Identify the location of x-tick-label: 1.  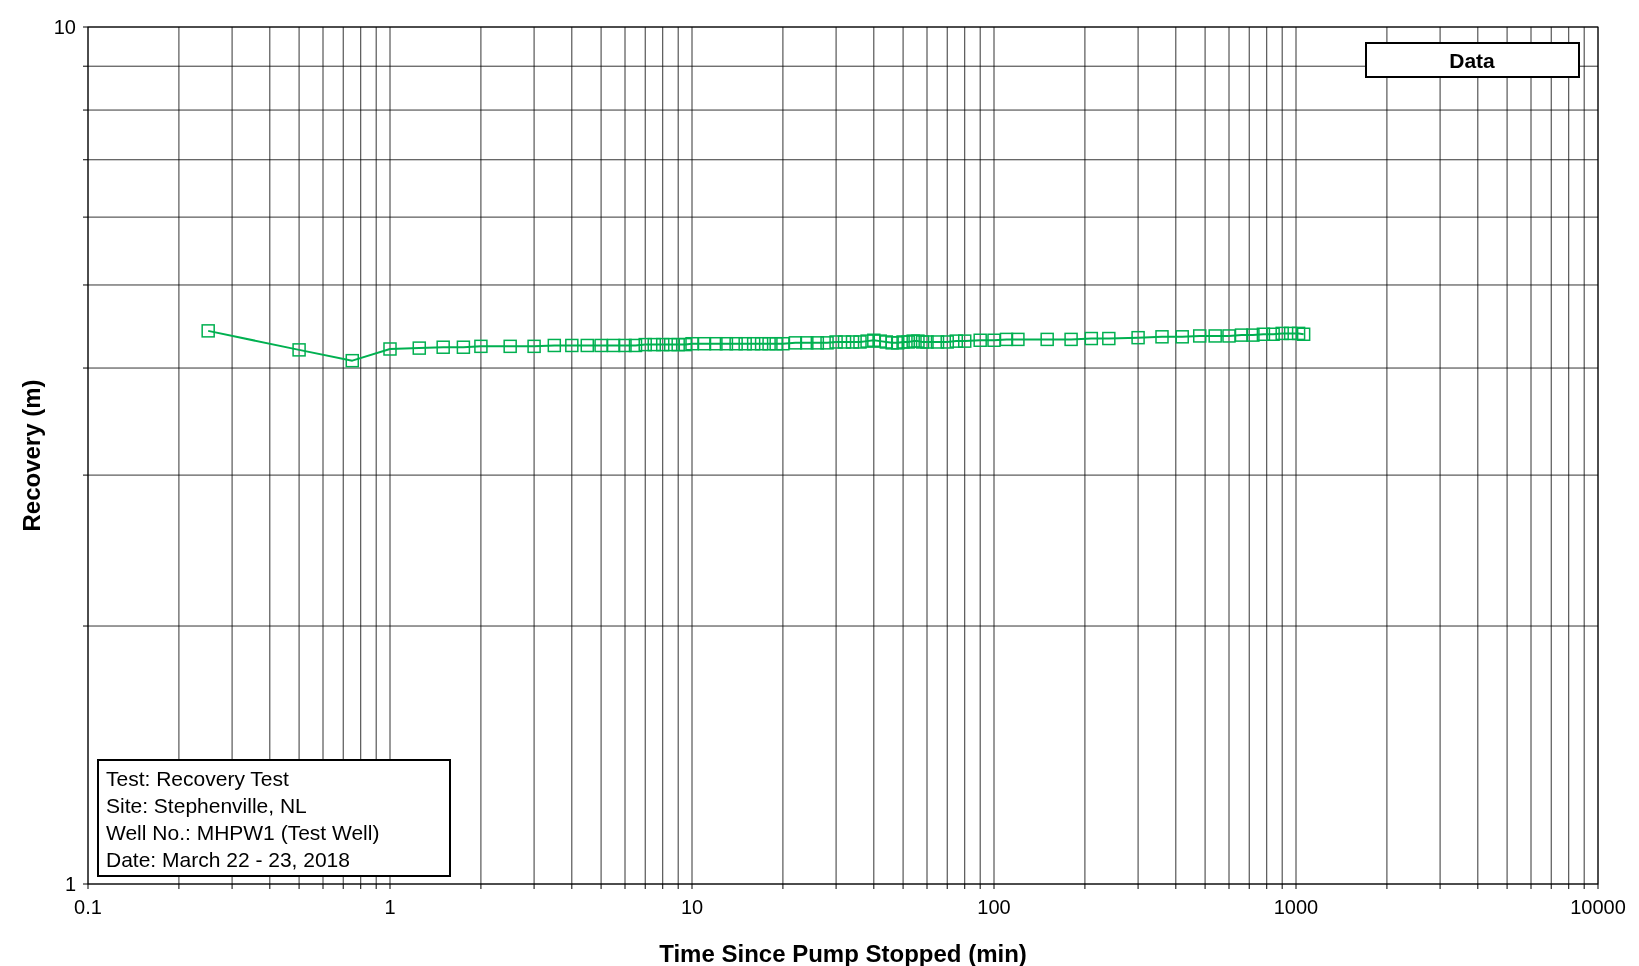
(390, 907).